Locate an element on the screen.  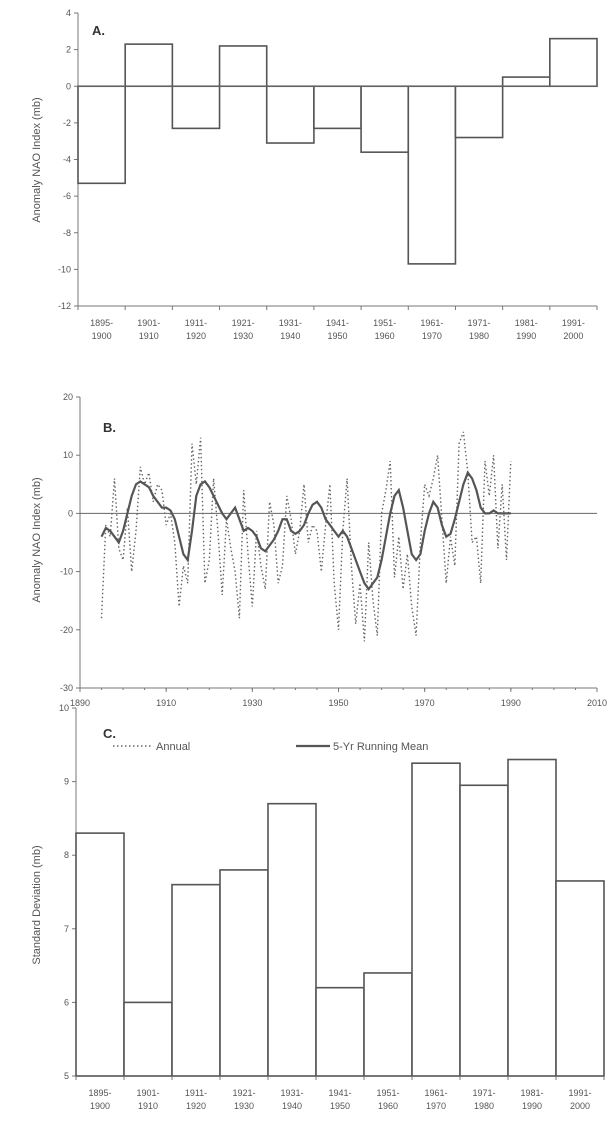
panel-c-y-tick-label: 7 is located at coordinates (66, 929).